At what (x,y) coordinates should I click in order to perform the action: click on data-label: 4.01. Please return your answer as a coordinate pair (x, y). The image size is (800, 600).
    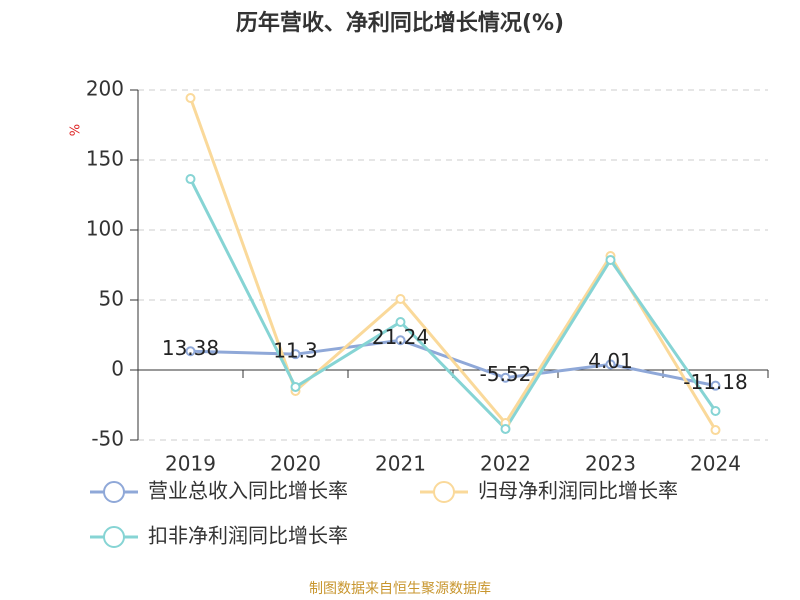
    Looking at the image, I should click on (610, 361).